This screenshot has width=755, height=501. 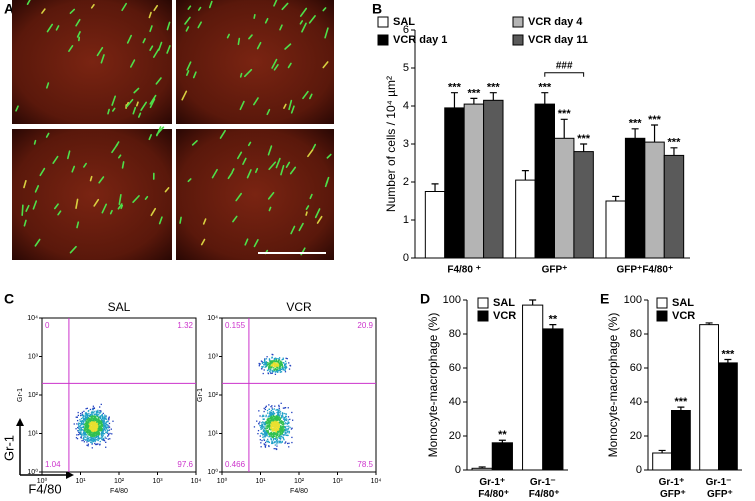 What do you see at coordinates (455, 402) in the screenshot?
I see `y-tick-label: 40` at bounding box center [455, 402].